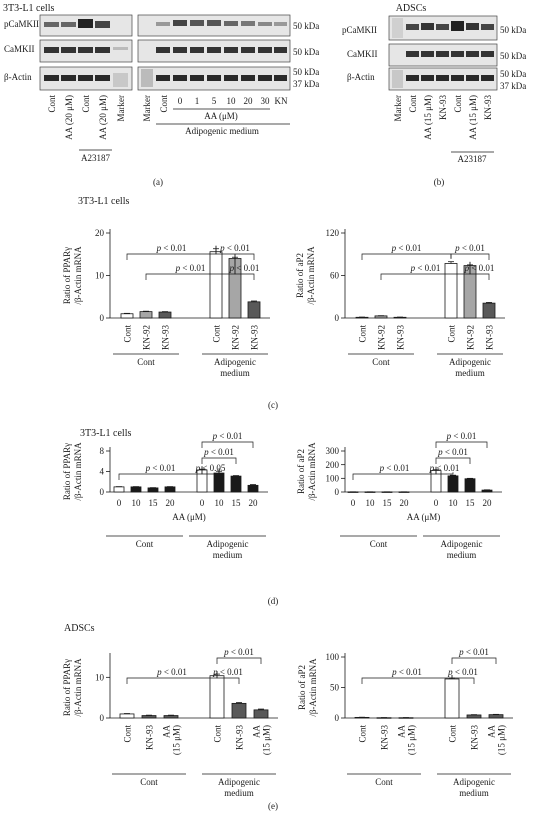  I want to click on lane-label: 10, so click(232, 101).